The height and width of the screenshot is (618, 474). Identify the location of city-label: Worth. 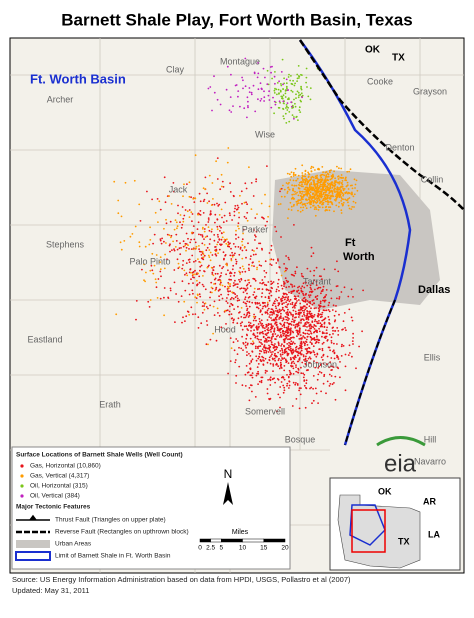
(359, 257).